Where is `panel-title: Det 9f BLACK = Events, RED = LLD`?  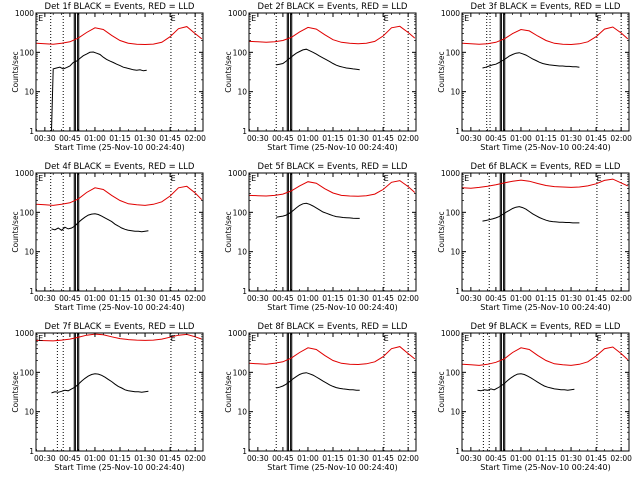 panel-title: Det 9f BLACK = Events, RED = LLD is located at coordinates (546, 327).